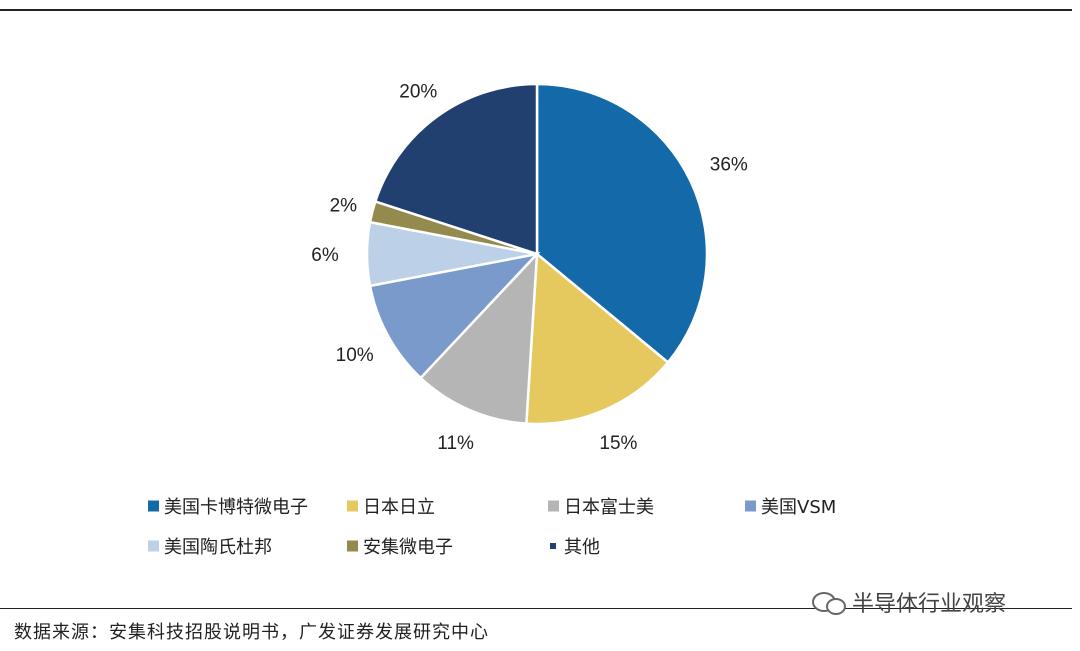 This screenshot has width=1080, height=651. Describe the element at coordinates (798, 507) in the screenshot. I see `legend-label: 美国VSM` at that location.